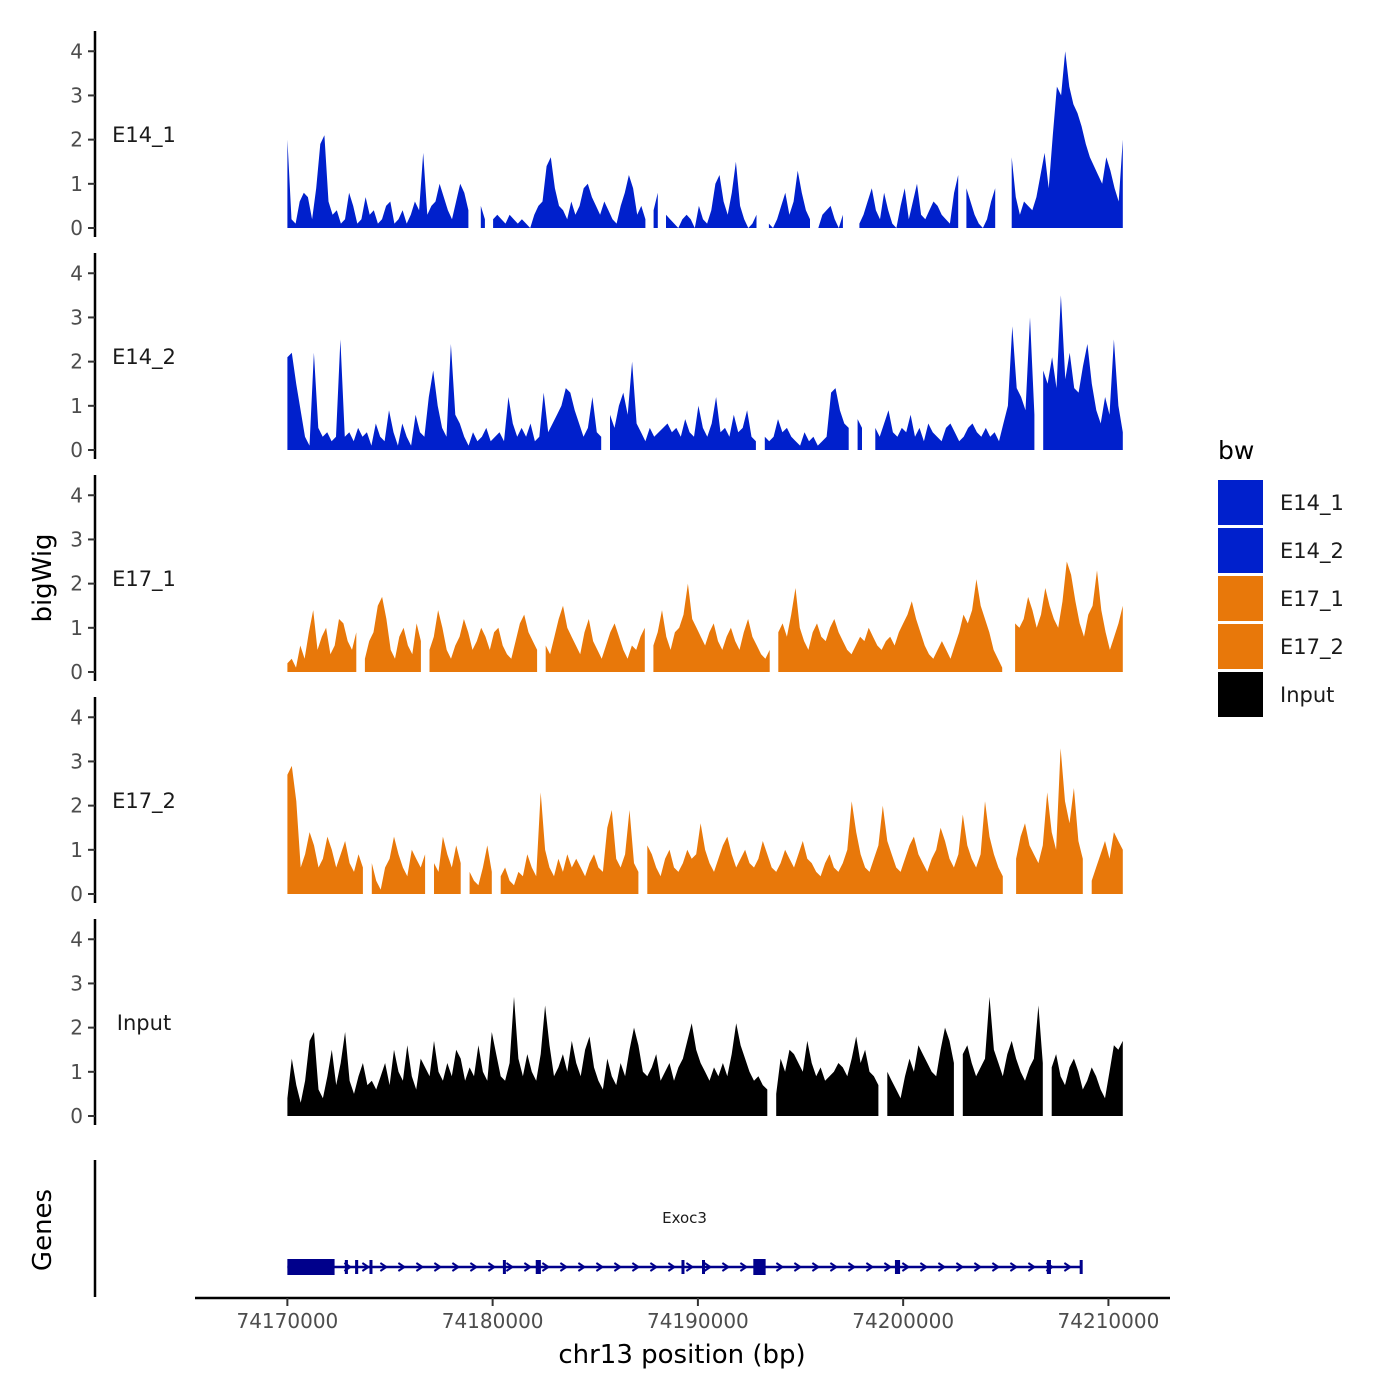 This screenshot has width=1400, height=1400. What do you see at coordinates (903, 1321) in the screenshot?
I see `x-tick-label: 74200000` at bounding box center [903, 1321].